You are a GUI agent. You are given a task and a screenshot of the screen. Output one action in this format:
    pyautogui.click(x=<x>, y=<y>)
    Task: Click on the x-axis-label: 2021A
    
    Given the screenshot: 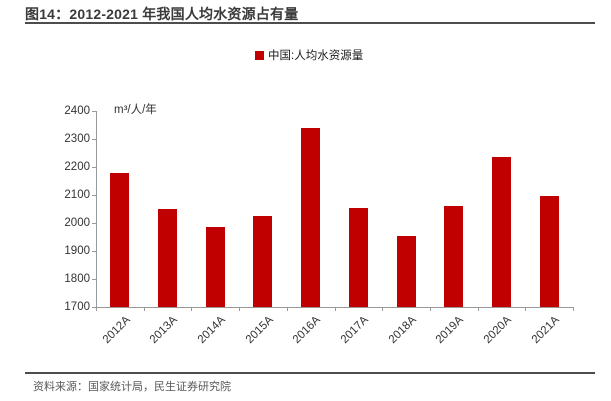 What is the action you would take?
    pyautogui.click(x=545, y=330)
    